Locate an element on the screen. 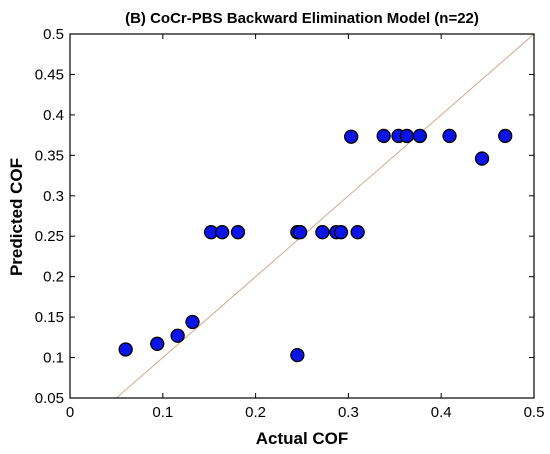  y-tick-label: 0.45 is located at coordinates (49, 74).